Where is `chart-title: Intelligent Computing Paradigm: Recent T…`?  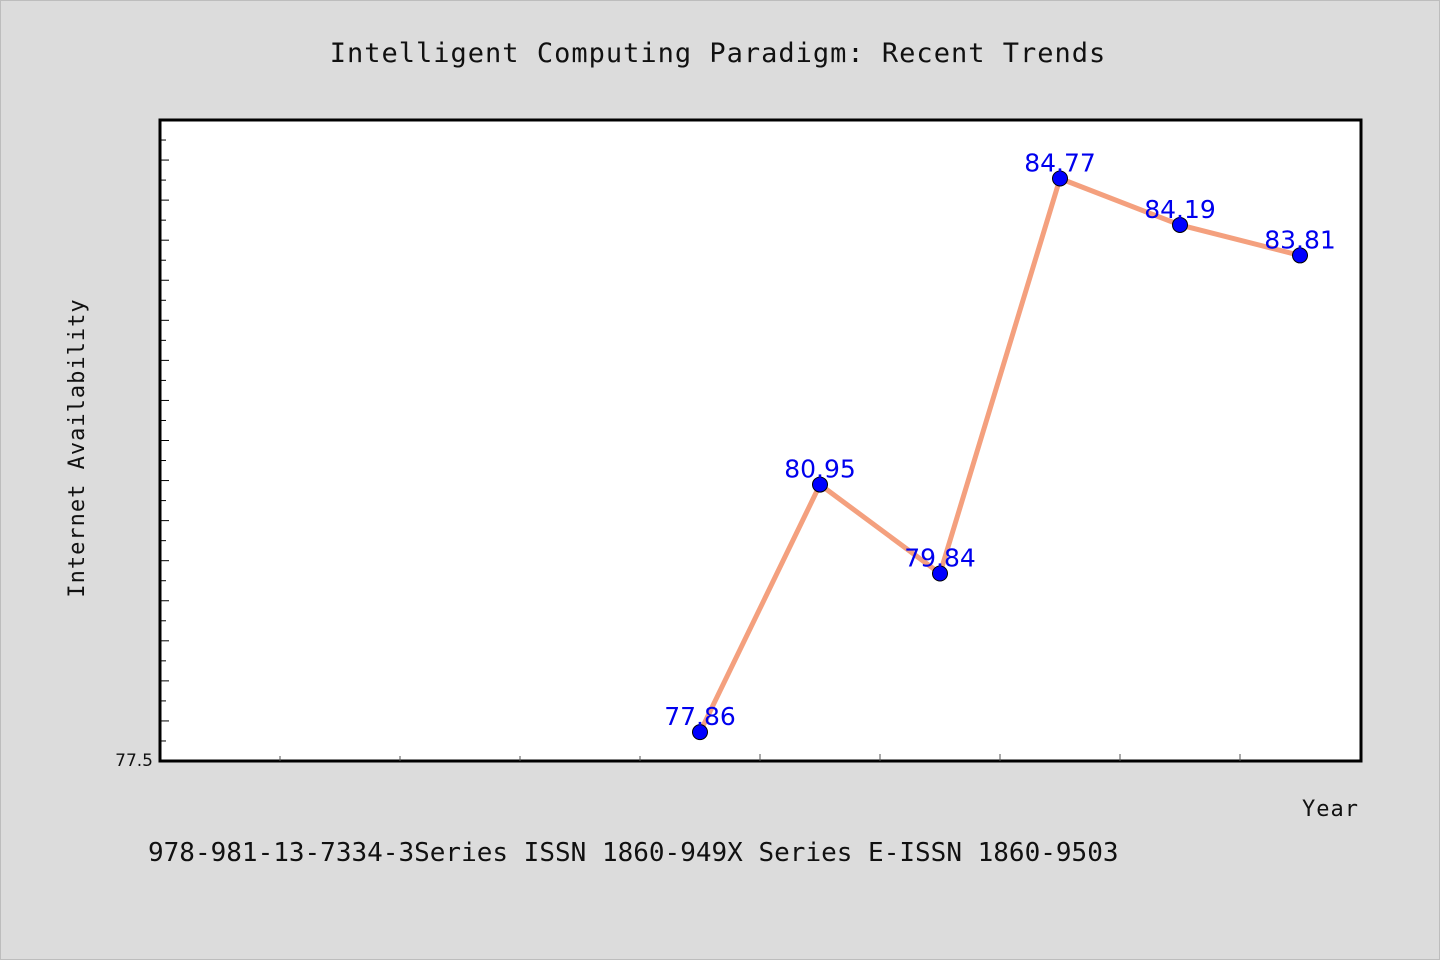 chart-title: Intelligent Computing Paradigm: Recent T… is located at coordinates (718, 53).